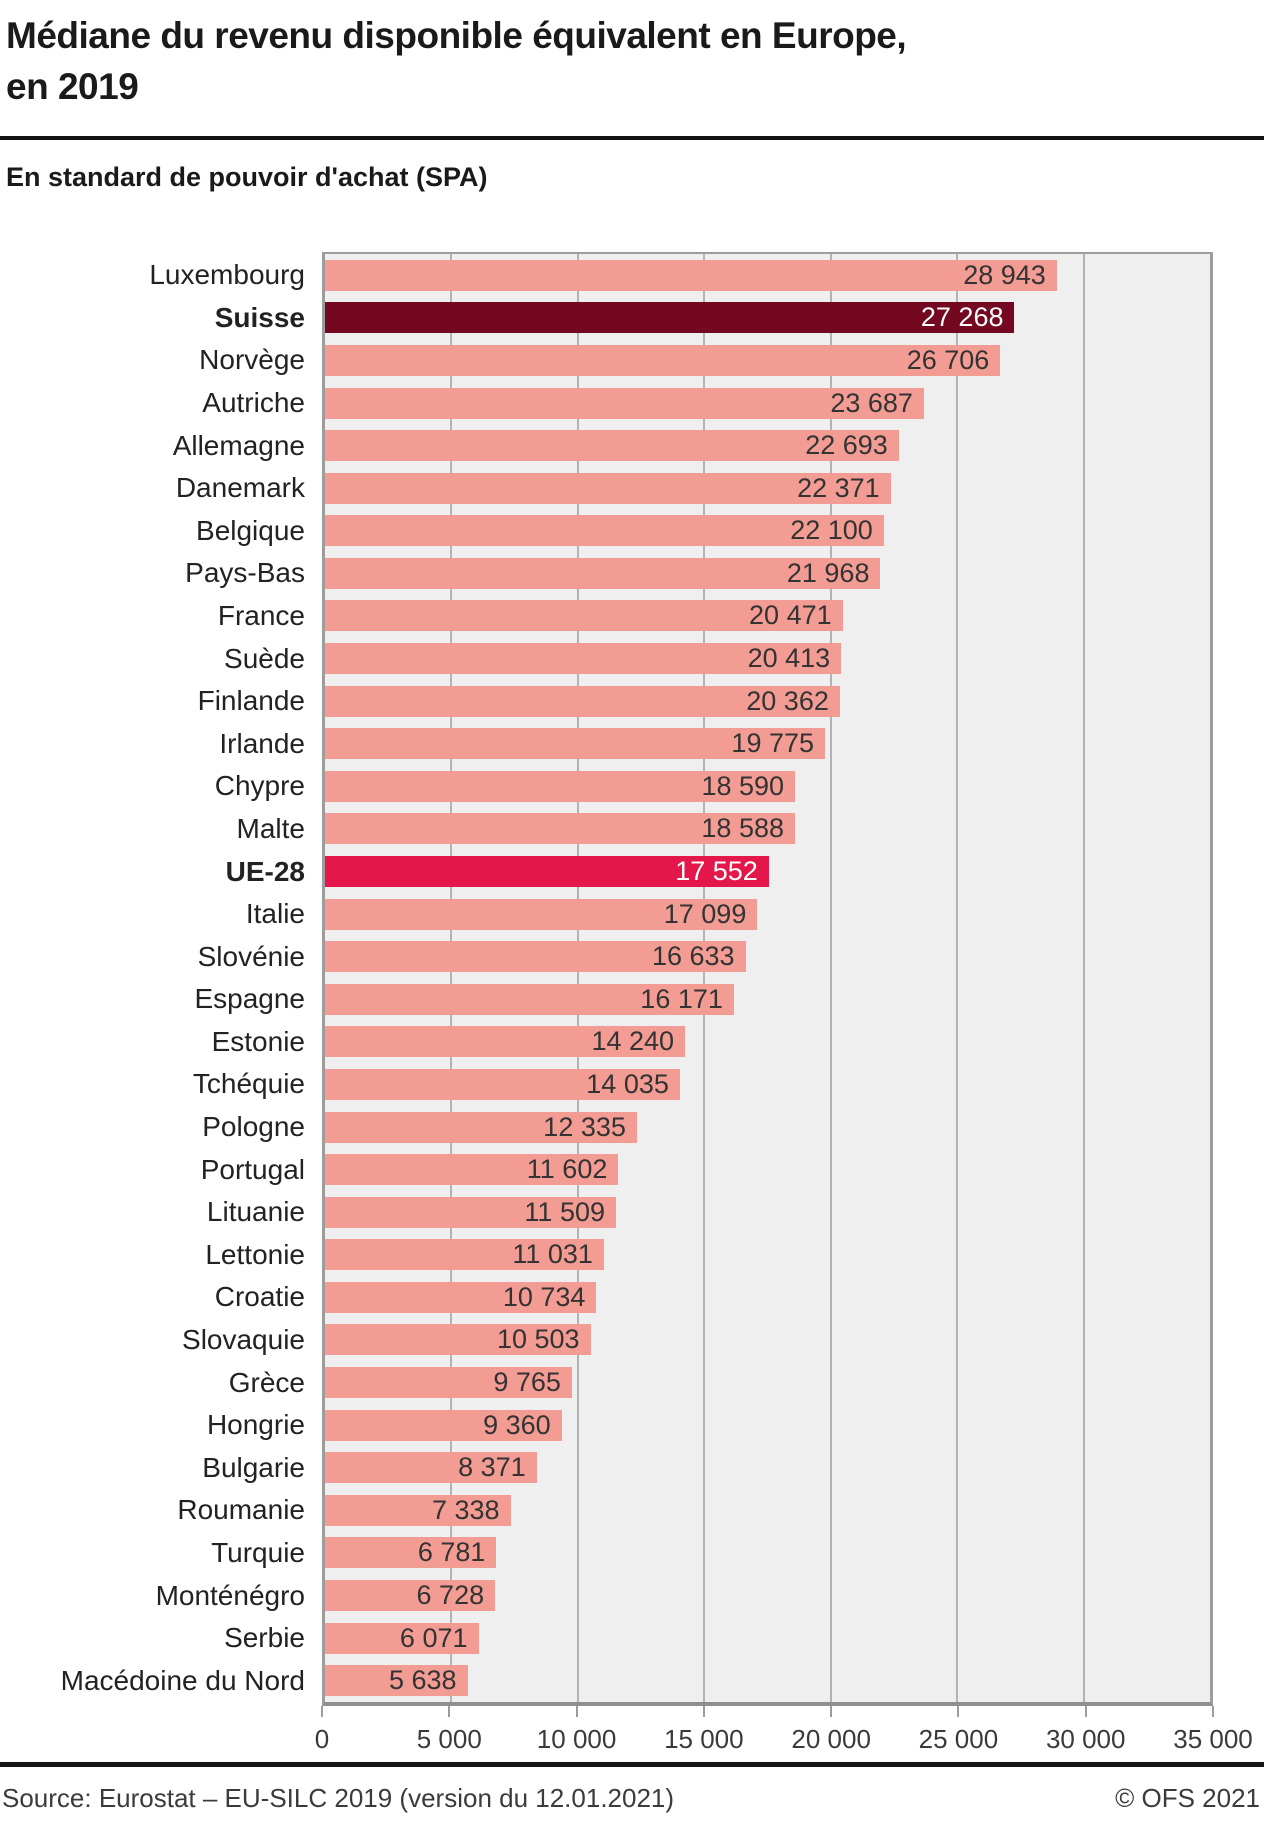 The image size is (1264, 1822). Describe the element at coordinates (632, 1764) in the screenshot. I see `footer-divider` at that location.